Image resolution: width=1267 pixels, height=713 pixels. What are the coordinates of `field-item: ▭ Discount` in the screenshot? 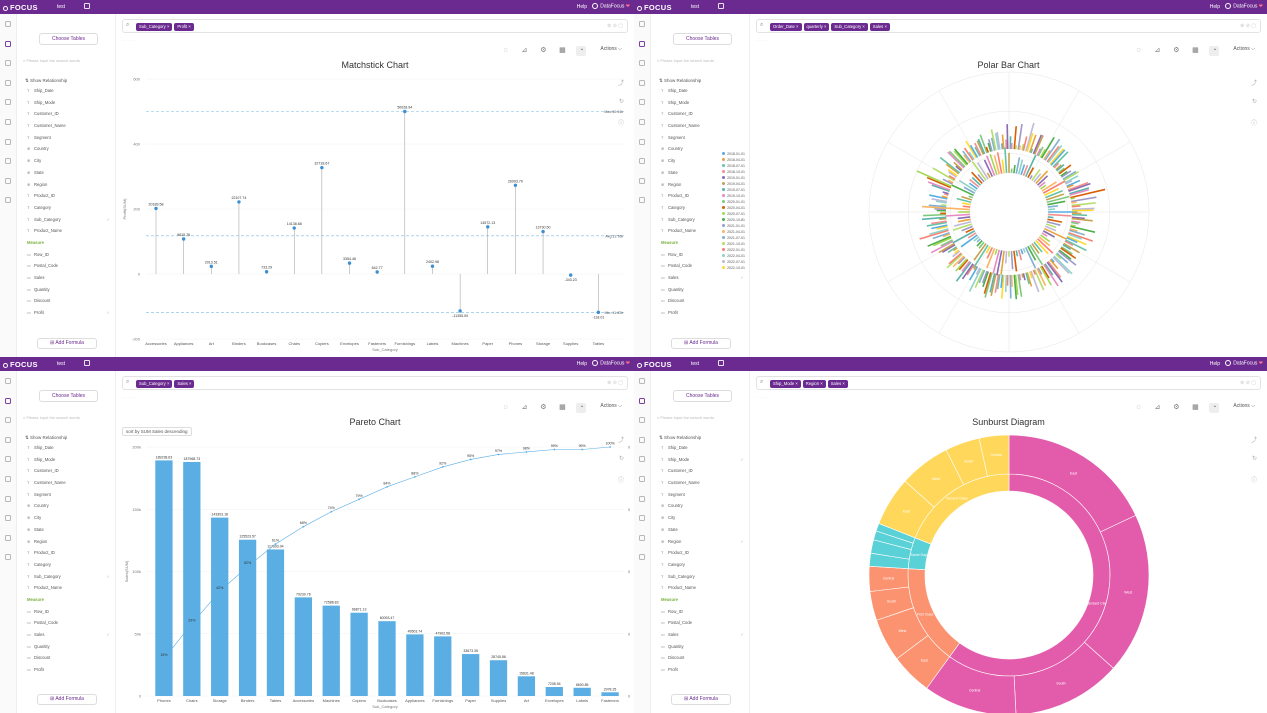 It's located at (69, 661).